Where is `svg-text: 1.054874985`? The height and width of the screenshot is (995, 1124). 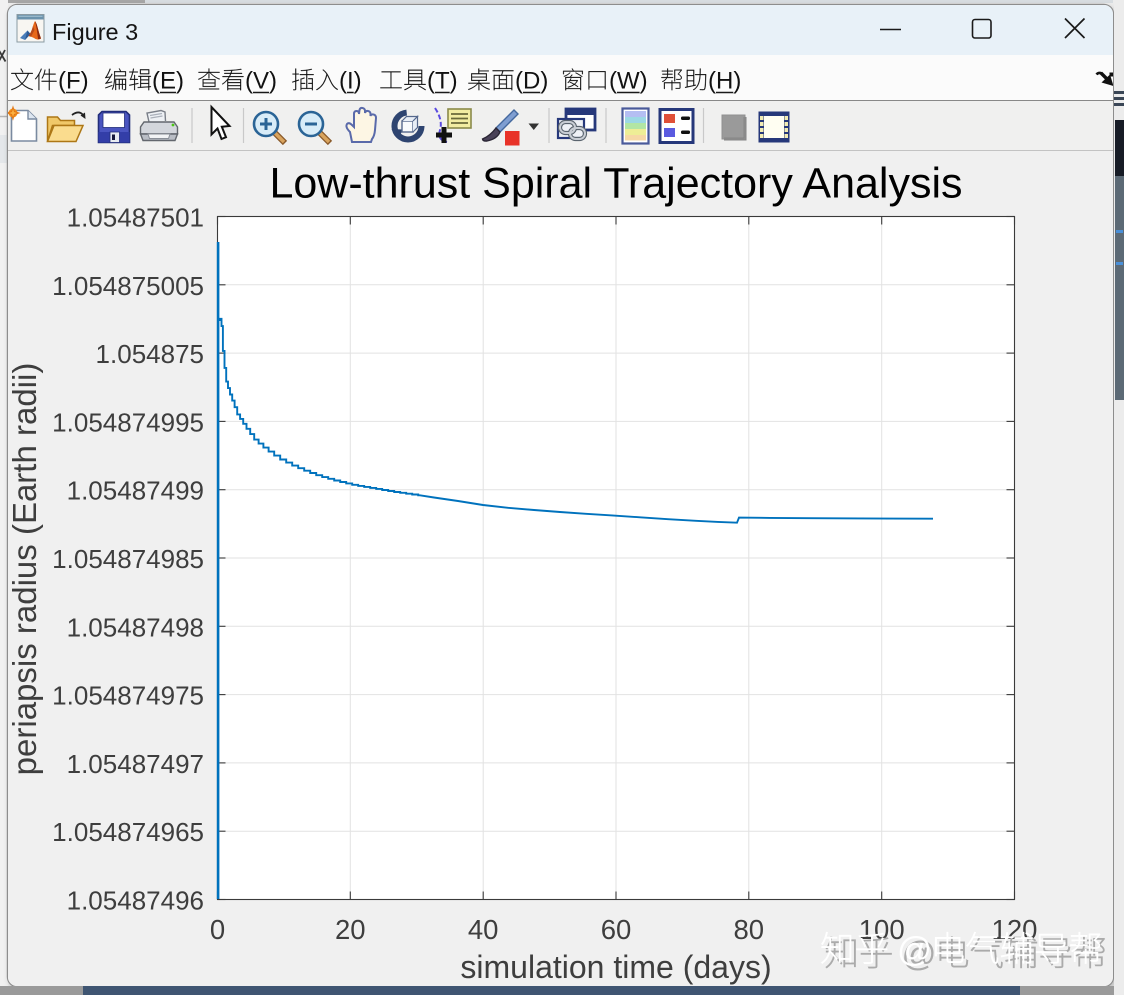 svg-text: 1.054874985 is located at coordinates (128, 559).